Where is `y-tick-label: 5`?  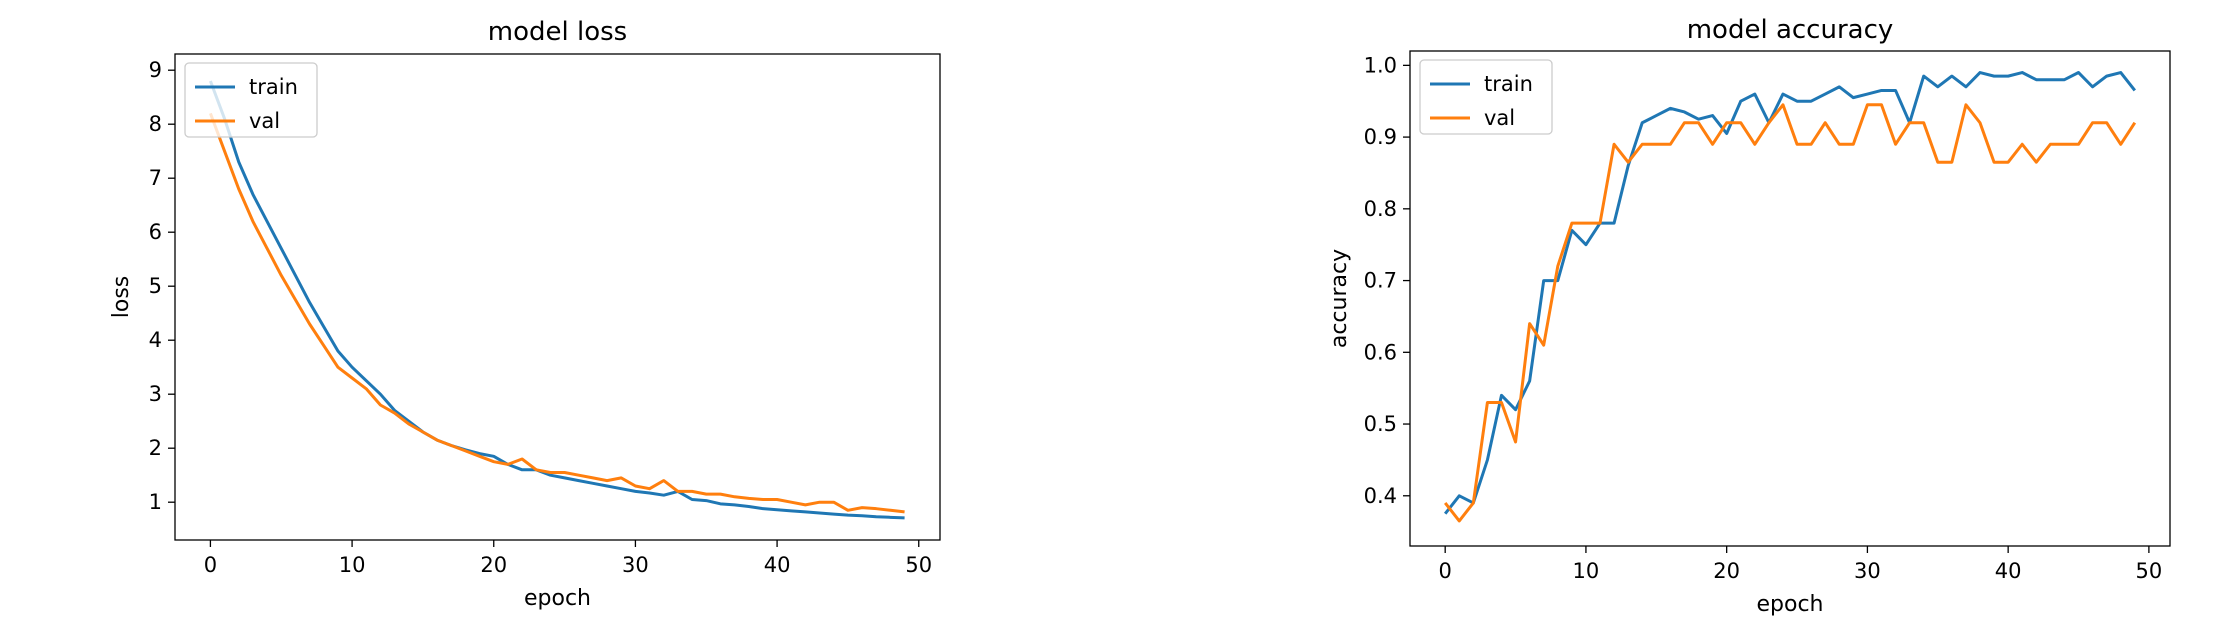 y-tick-label: 5 is located at coordinates (155, 286).